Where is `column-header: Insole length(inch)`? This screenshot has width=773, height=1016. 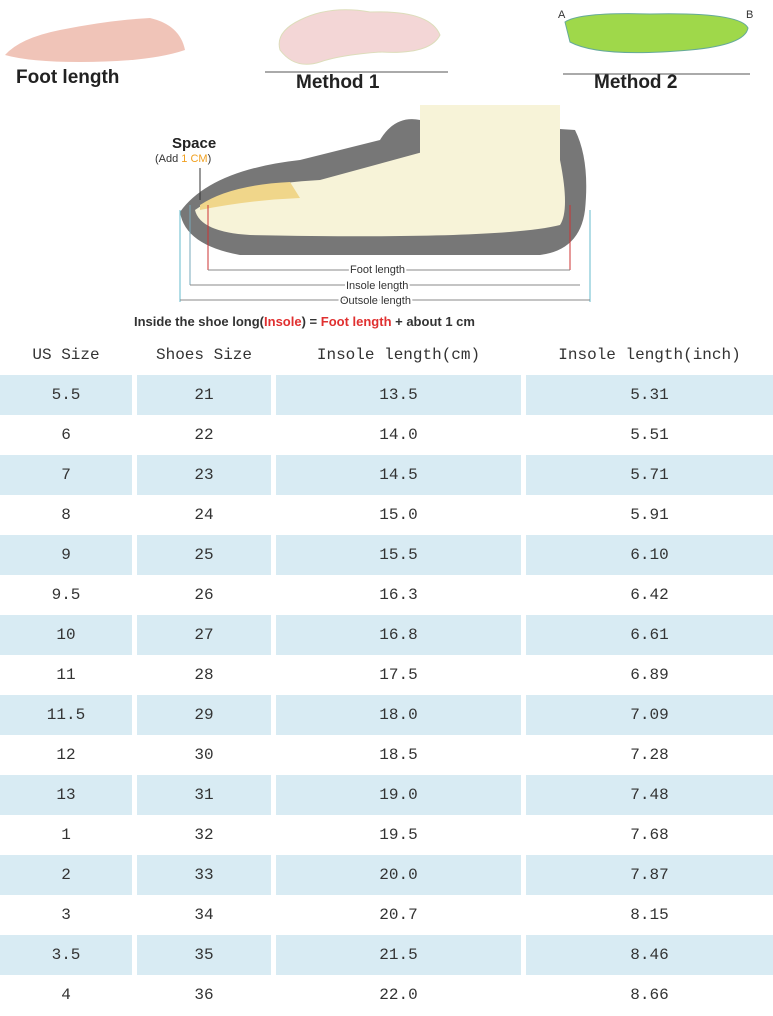
column-header: Insole length(inch) is located at coordinates (649, 355).